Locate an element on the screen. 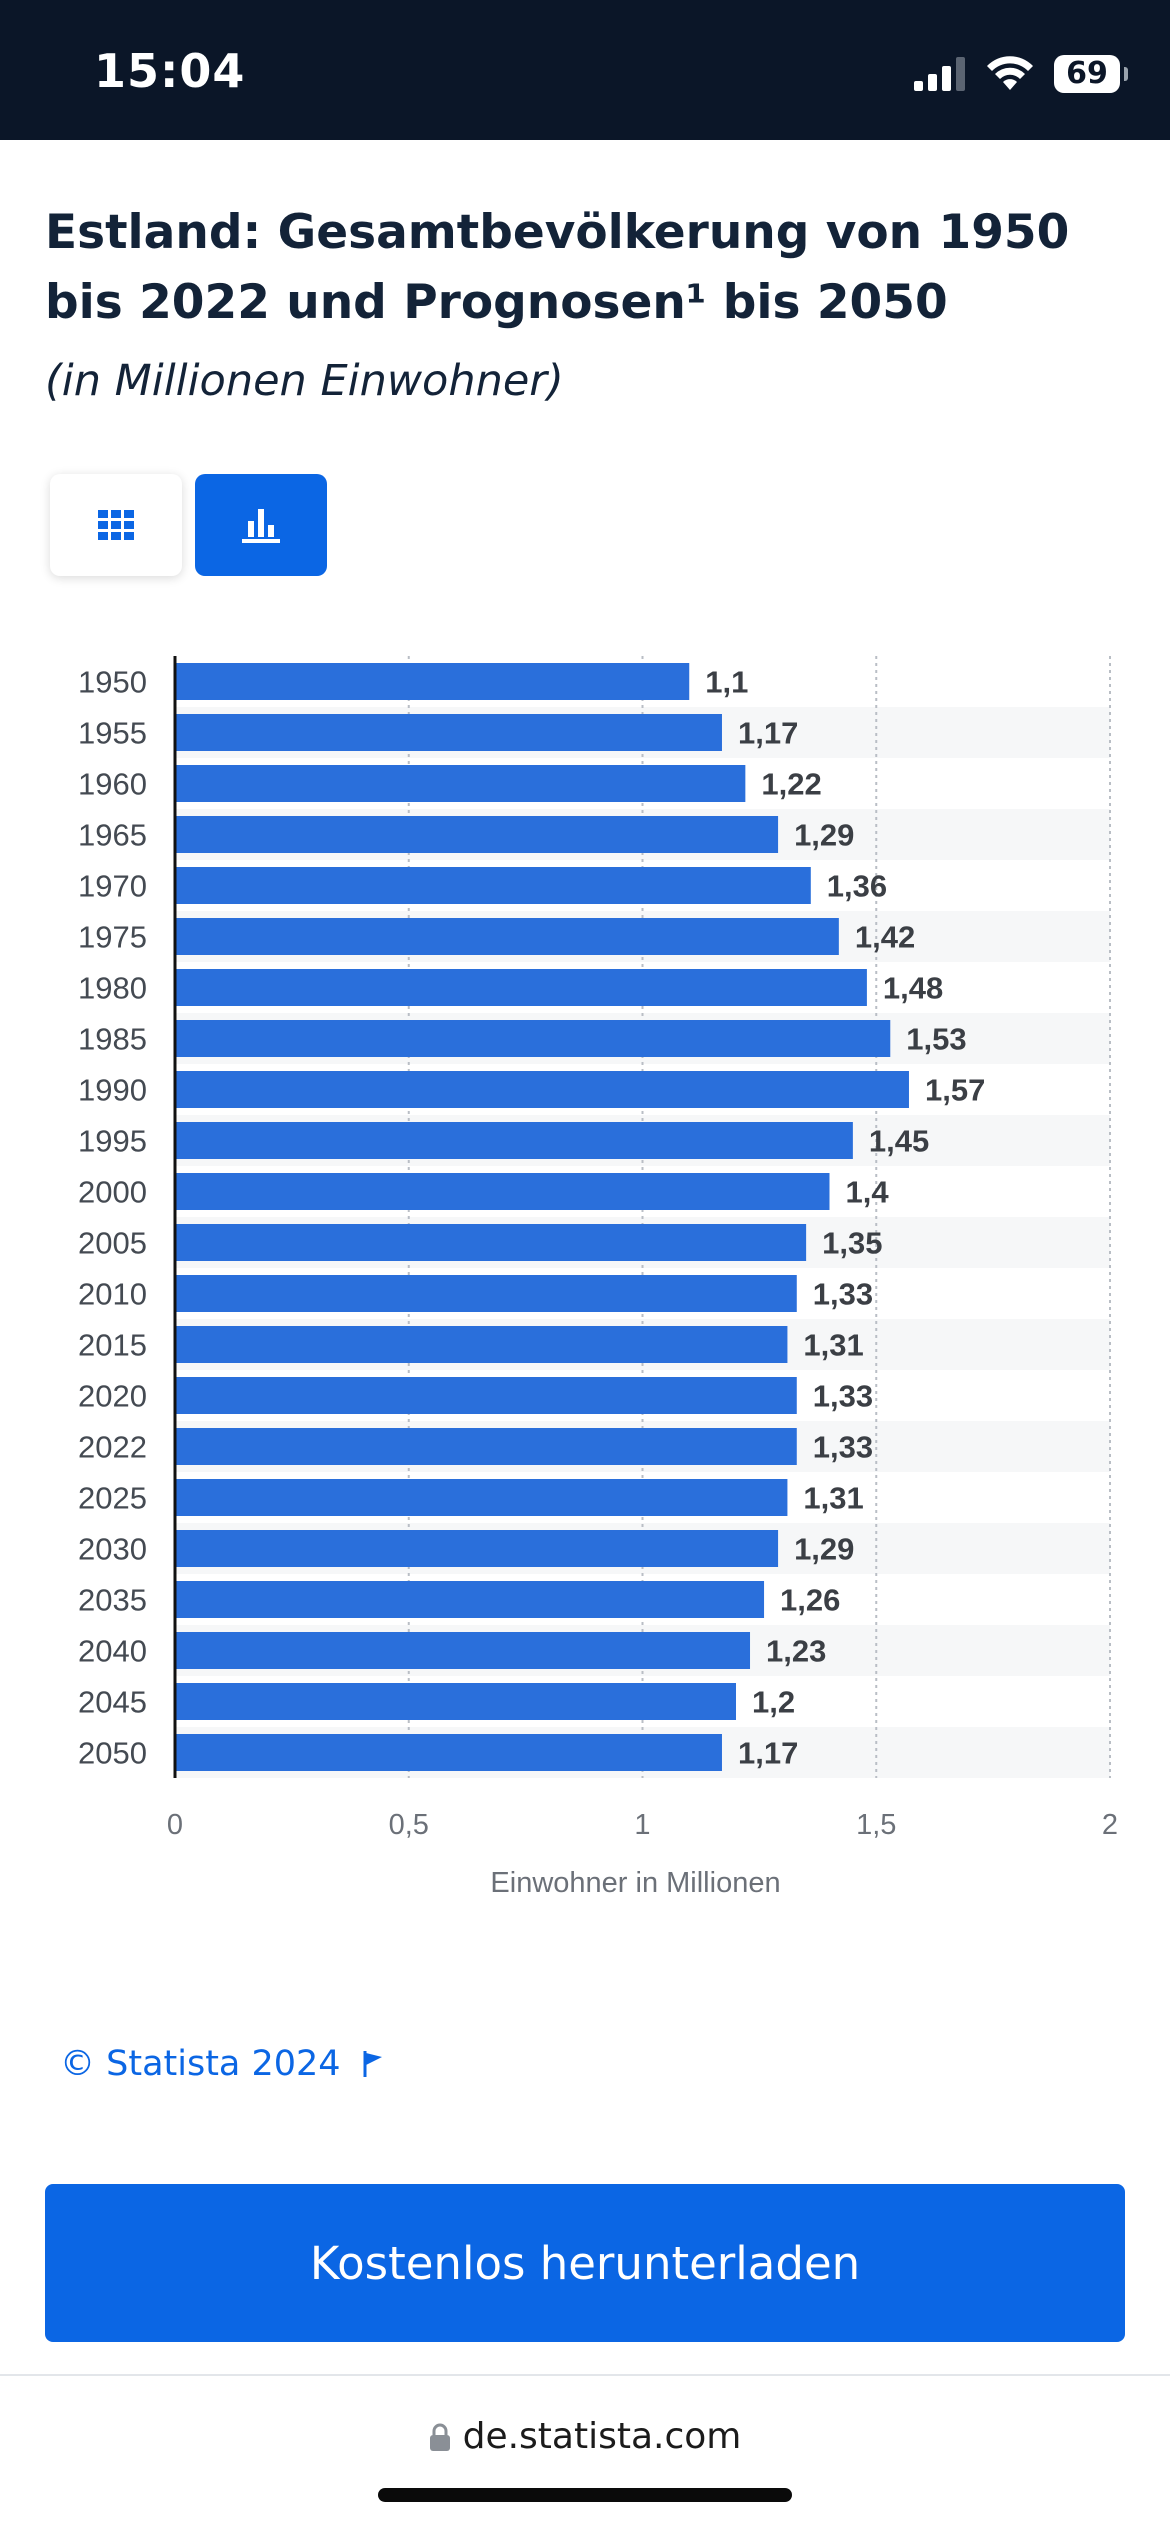 The width and height of the screenshot is (1170, 2534). category-label: 1975 is located at coordinates (112, 937).